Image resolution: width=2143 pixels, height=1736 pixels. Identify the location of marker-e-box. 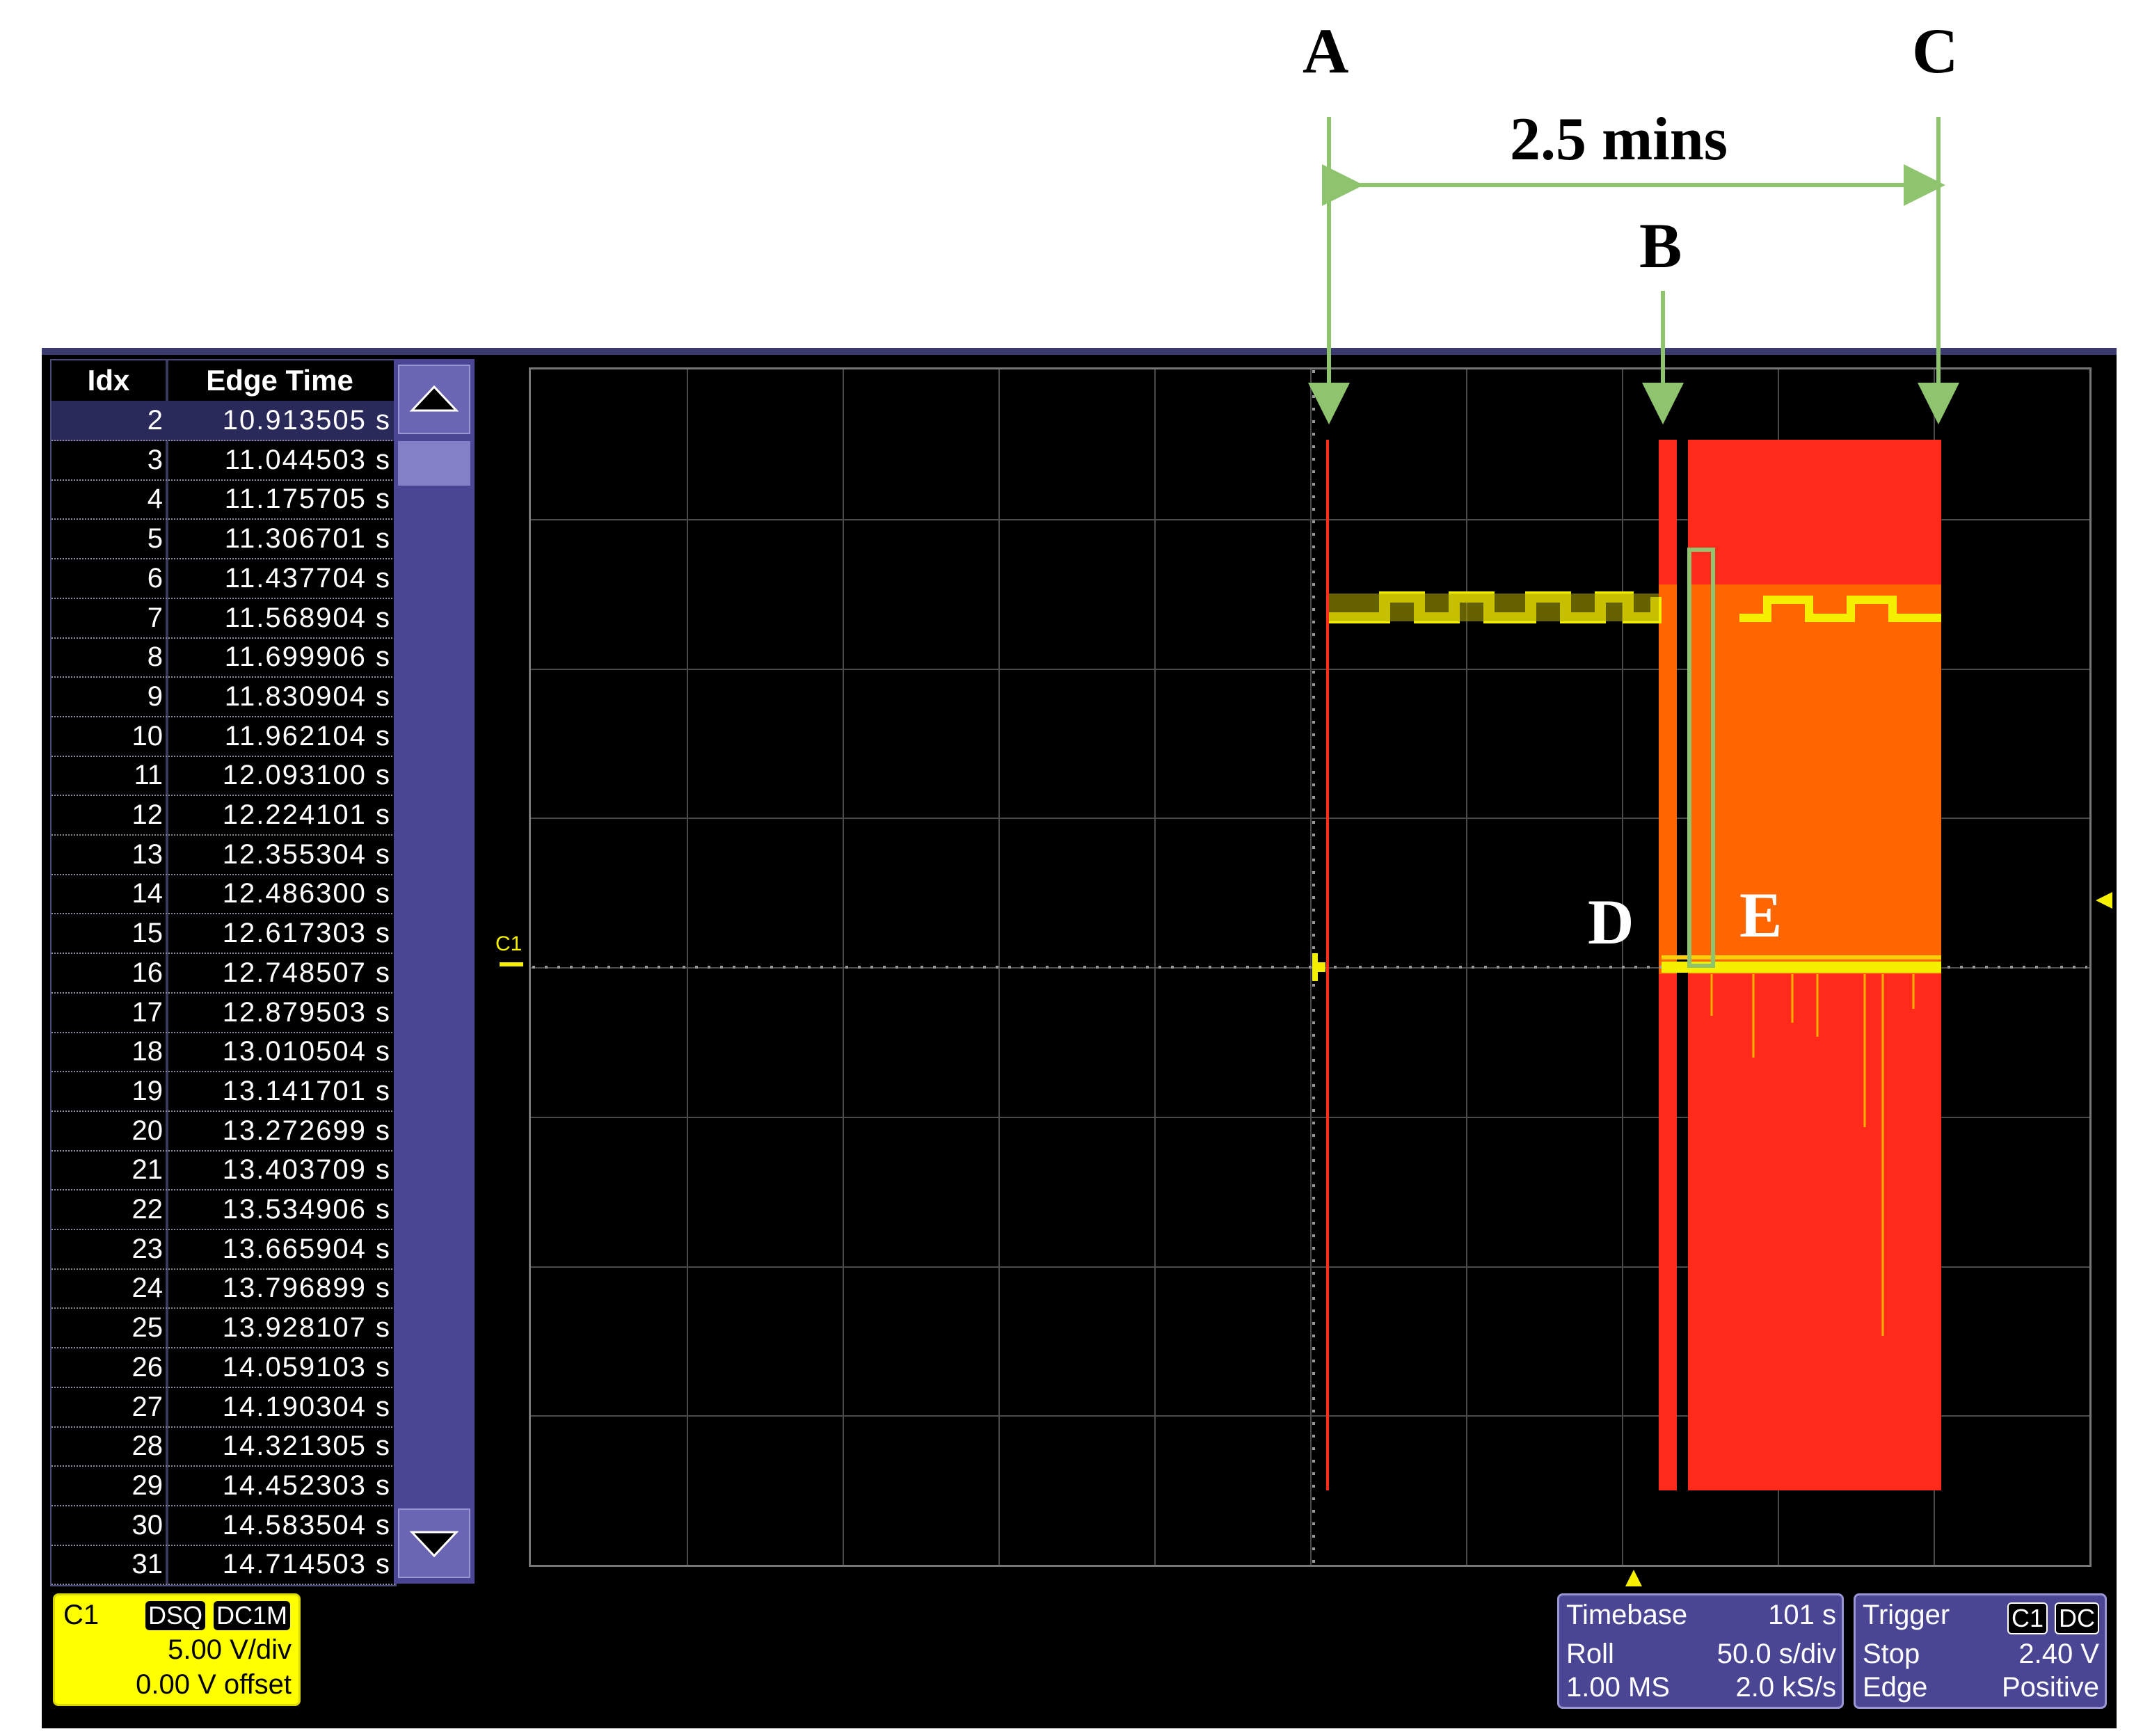
(1701, 758).